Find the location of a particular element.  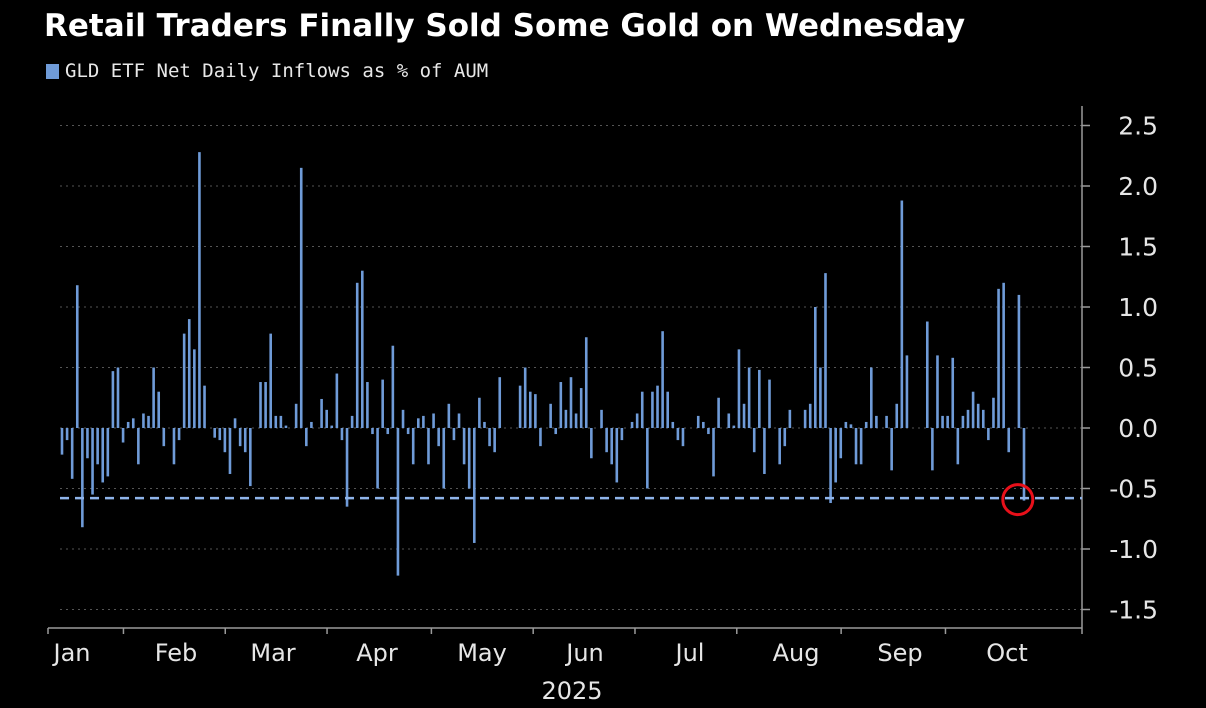

y-tick-label: 0.0 is located at coordinates (1138, 428).